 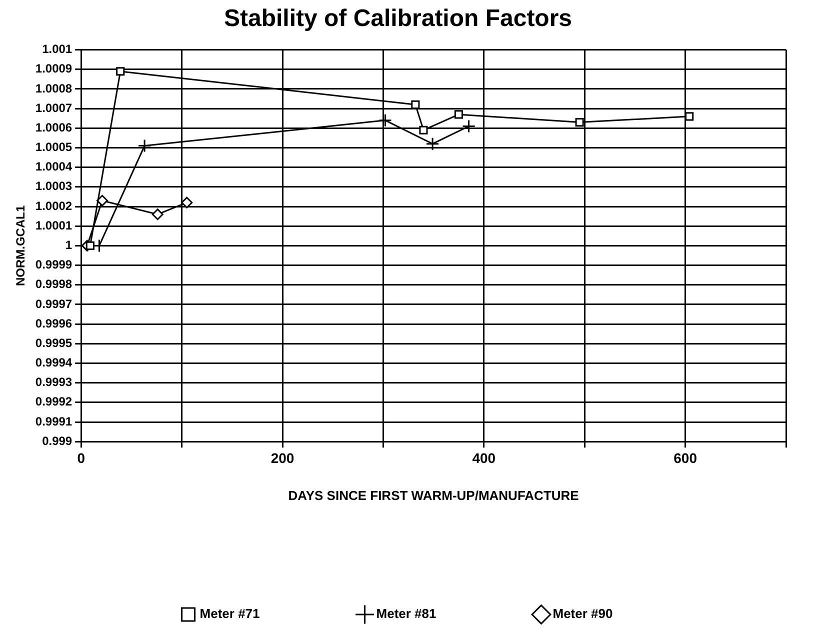 I want to click on y-tick-label: 1.001, so click(x=57, y=49).